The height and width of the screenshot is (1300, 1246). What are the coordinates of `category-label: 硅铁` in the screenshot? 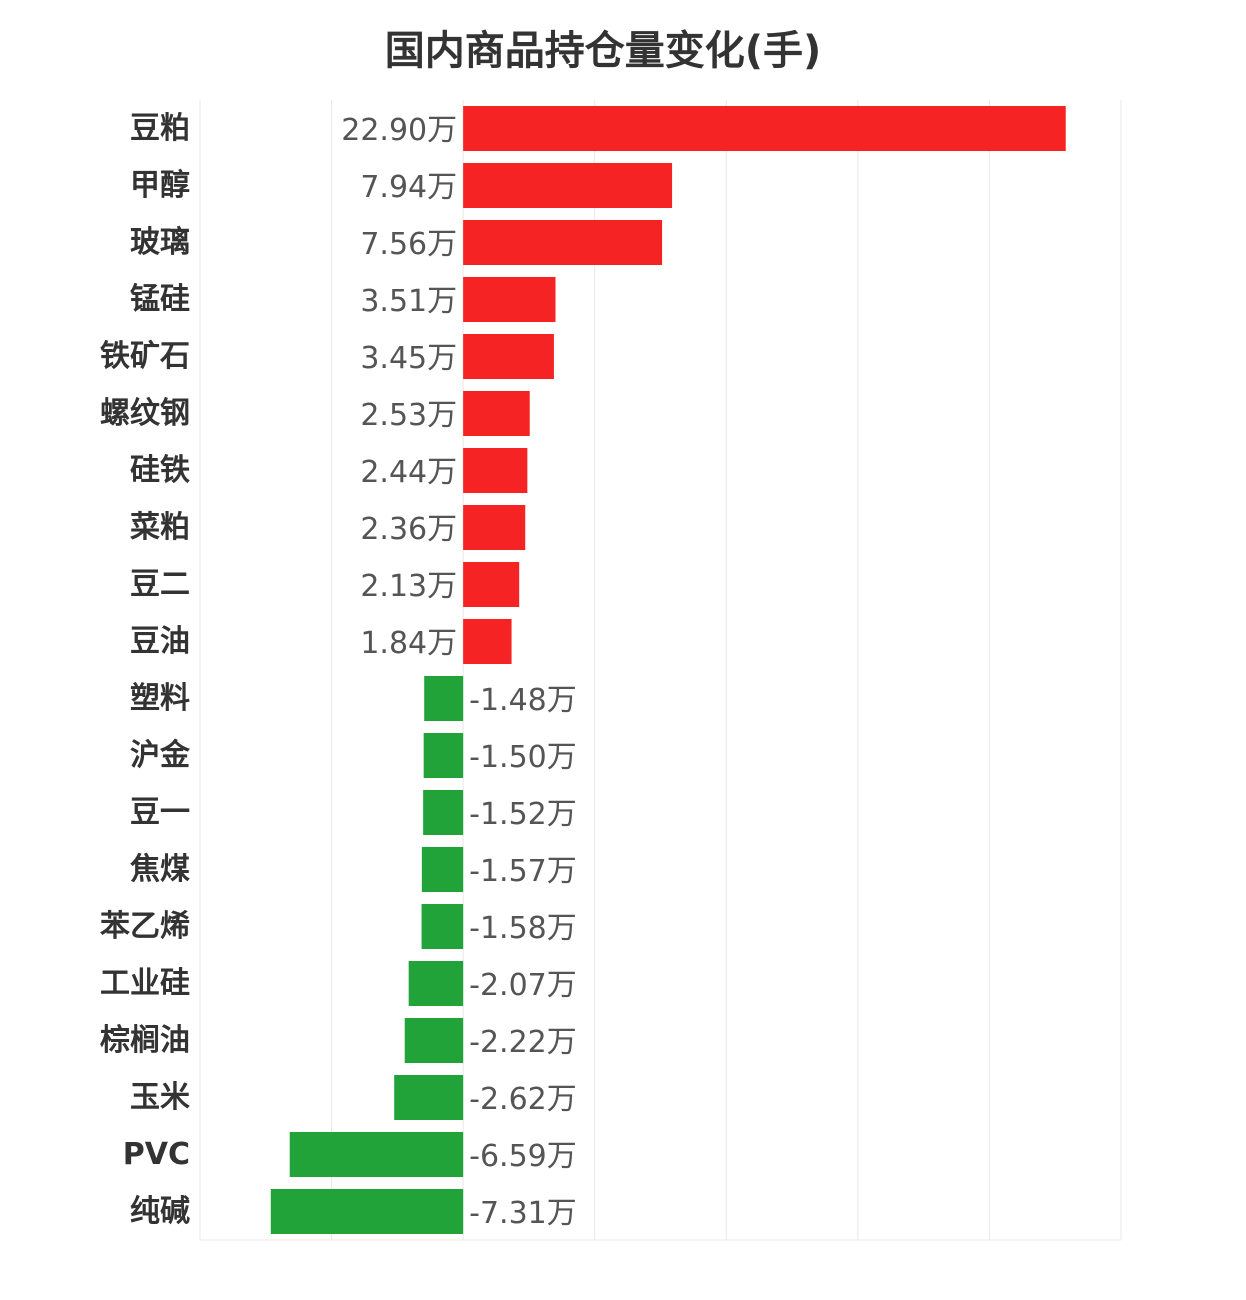 It's located at (160, 470).